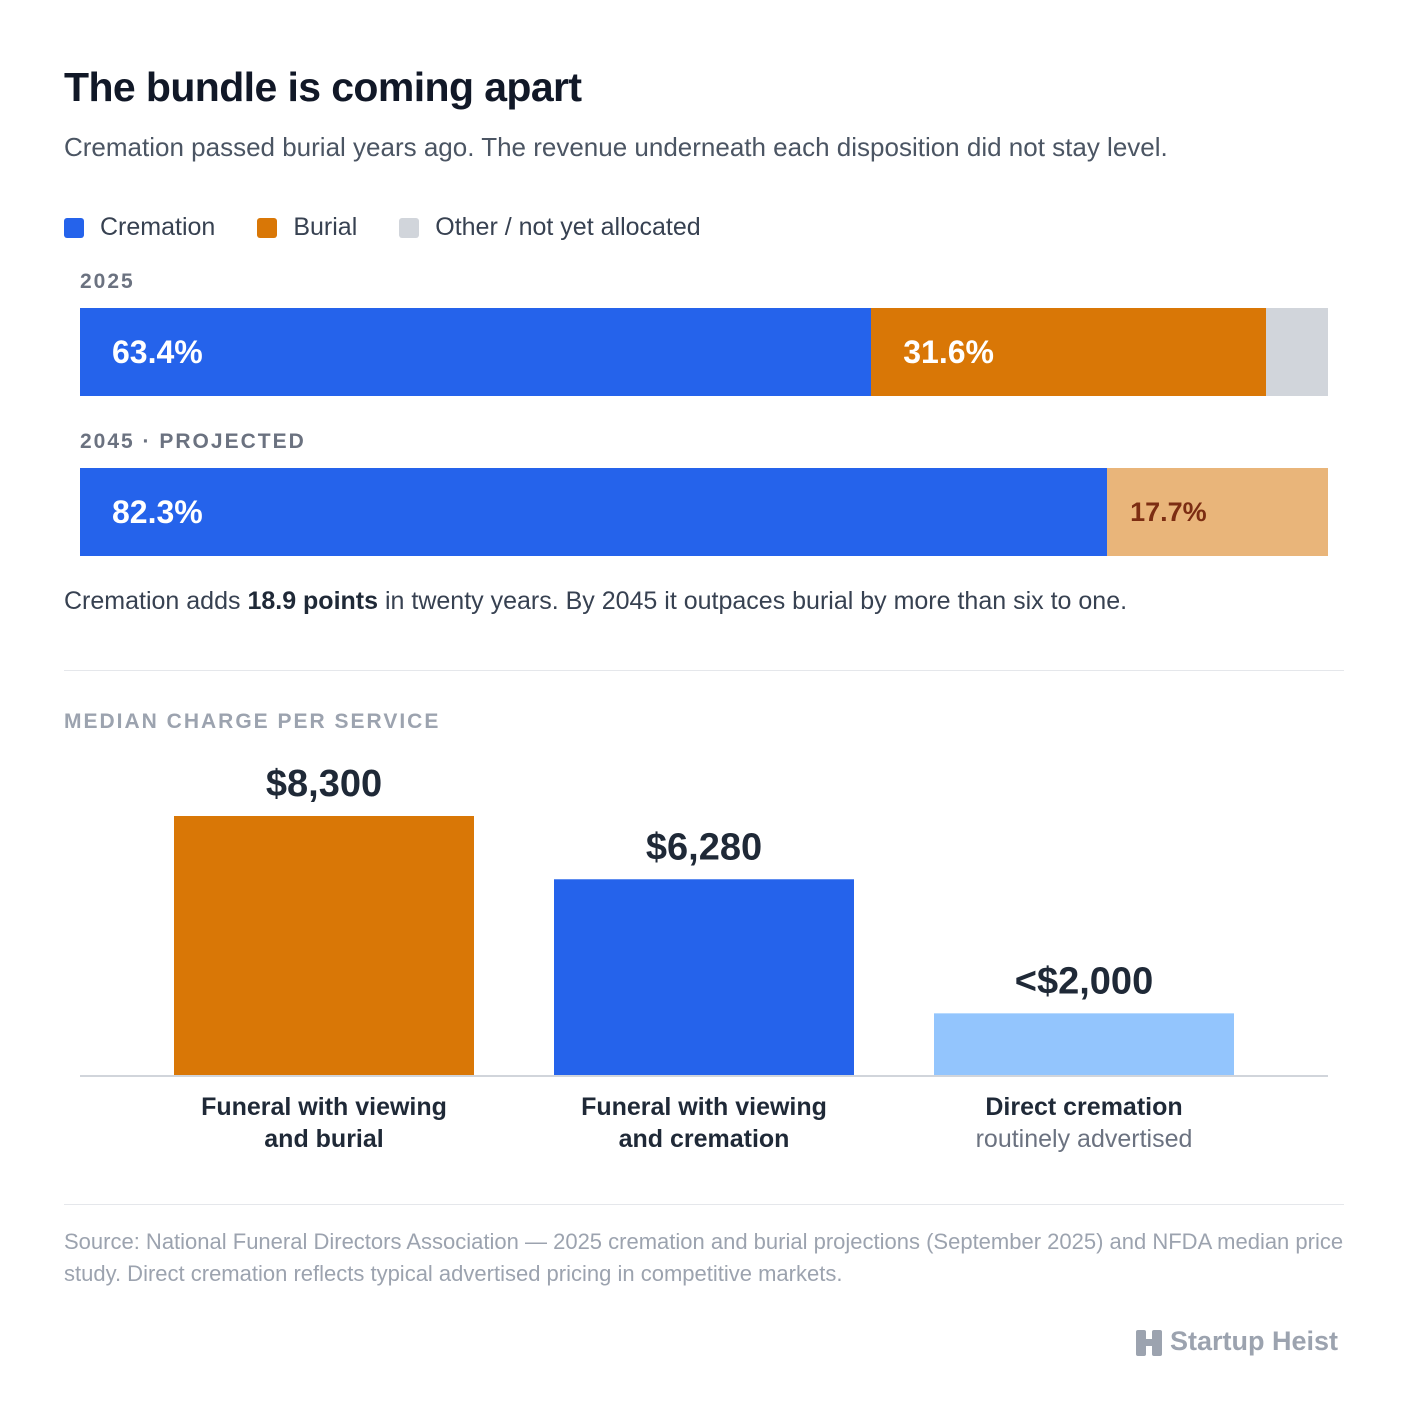  I want to click on value-label-direct: <$2,000, so click(1084, 981).